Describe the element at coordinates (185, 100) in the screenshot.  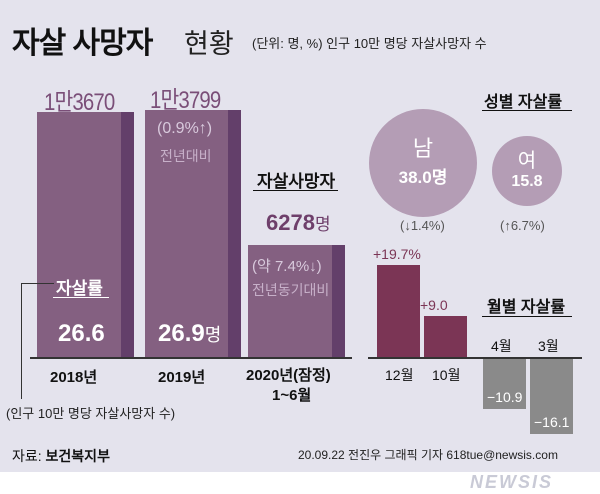
I see `deaths-2019: 1만3799` at that location.